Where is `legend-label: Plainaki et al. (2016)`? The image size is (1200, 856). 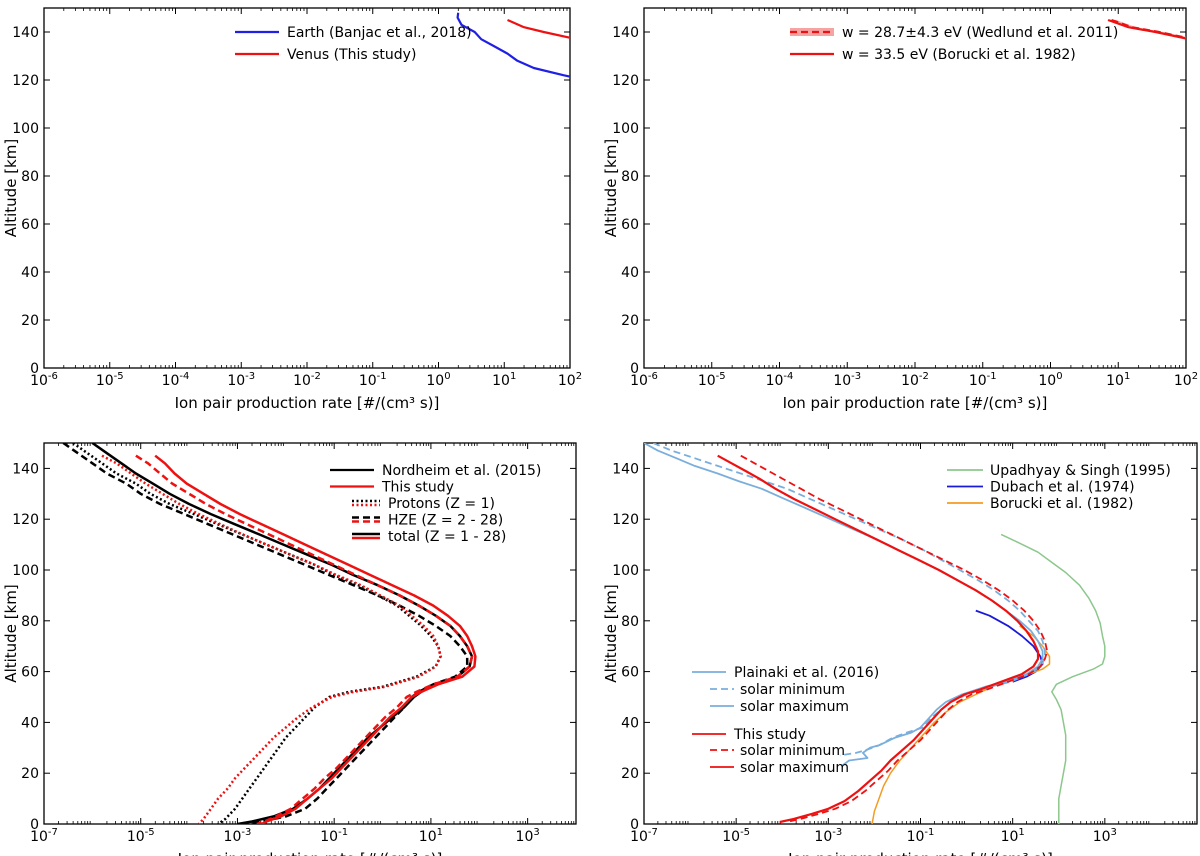 legend-label: Plainaki et al. (2016) is located at coordinates (806, 673).